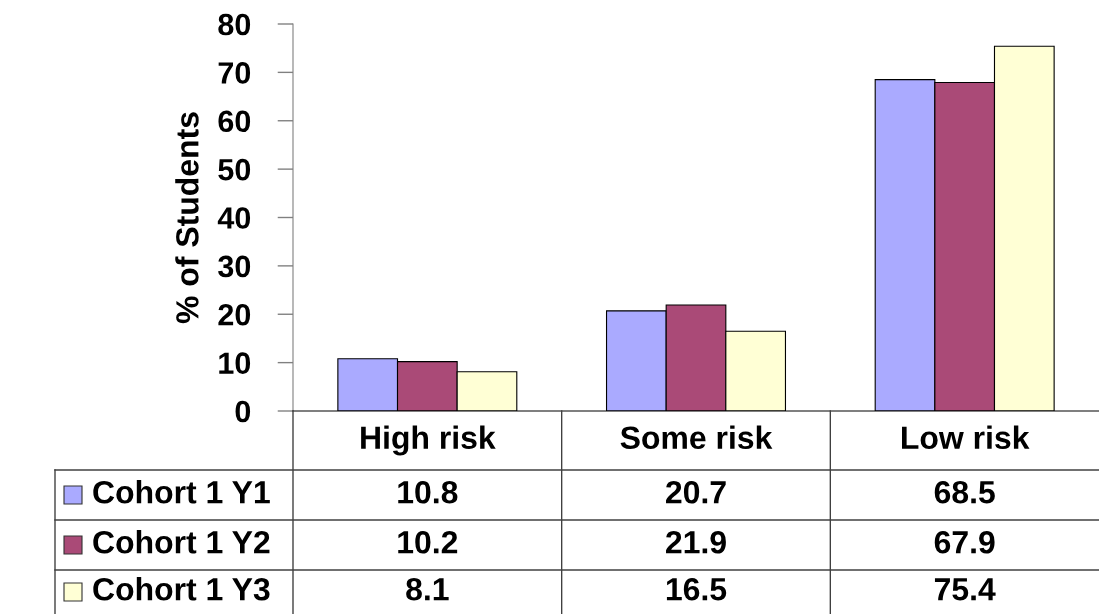  What do you see at coordinates (181, 492) in the screenshot?
I see `legend-label: Cohort 1 Y1` at bounding box center [181, 492].